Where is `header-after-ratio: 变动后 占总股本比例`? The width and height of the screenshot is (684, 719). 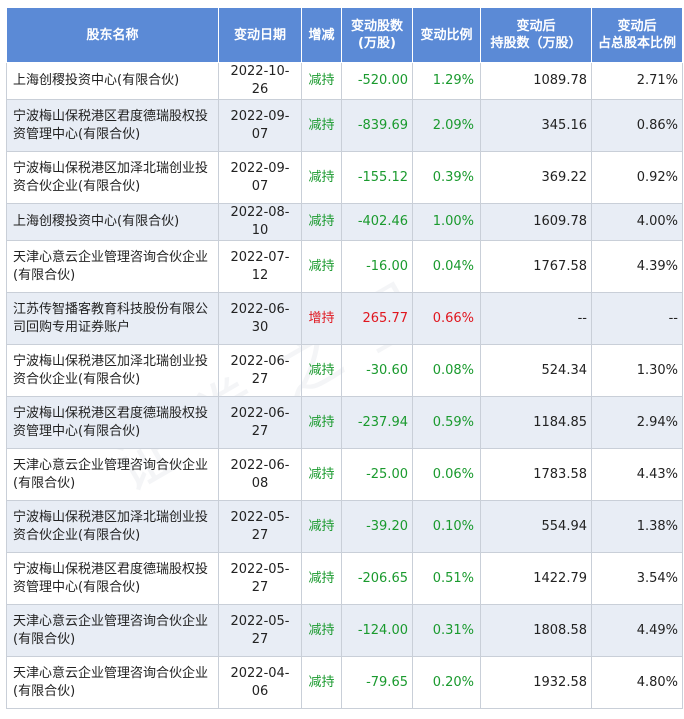
header-after-ratio: 变动后 占总股本比例 is located at coordinates (637, 35).